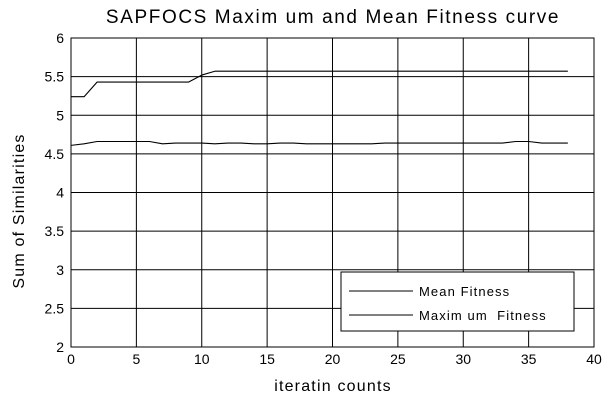 The width and height of the screenshot is (602, 408). I want to click on x-tick-label: 25, so click(398, 359).